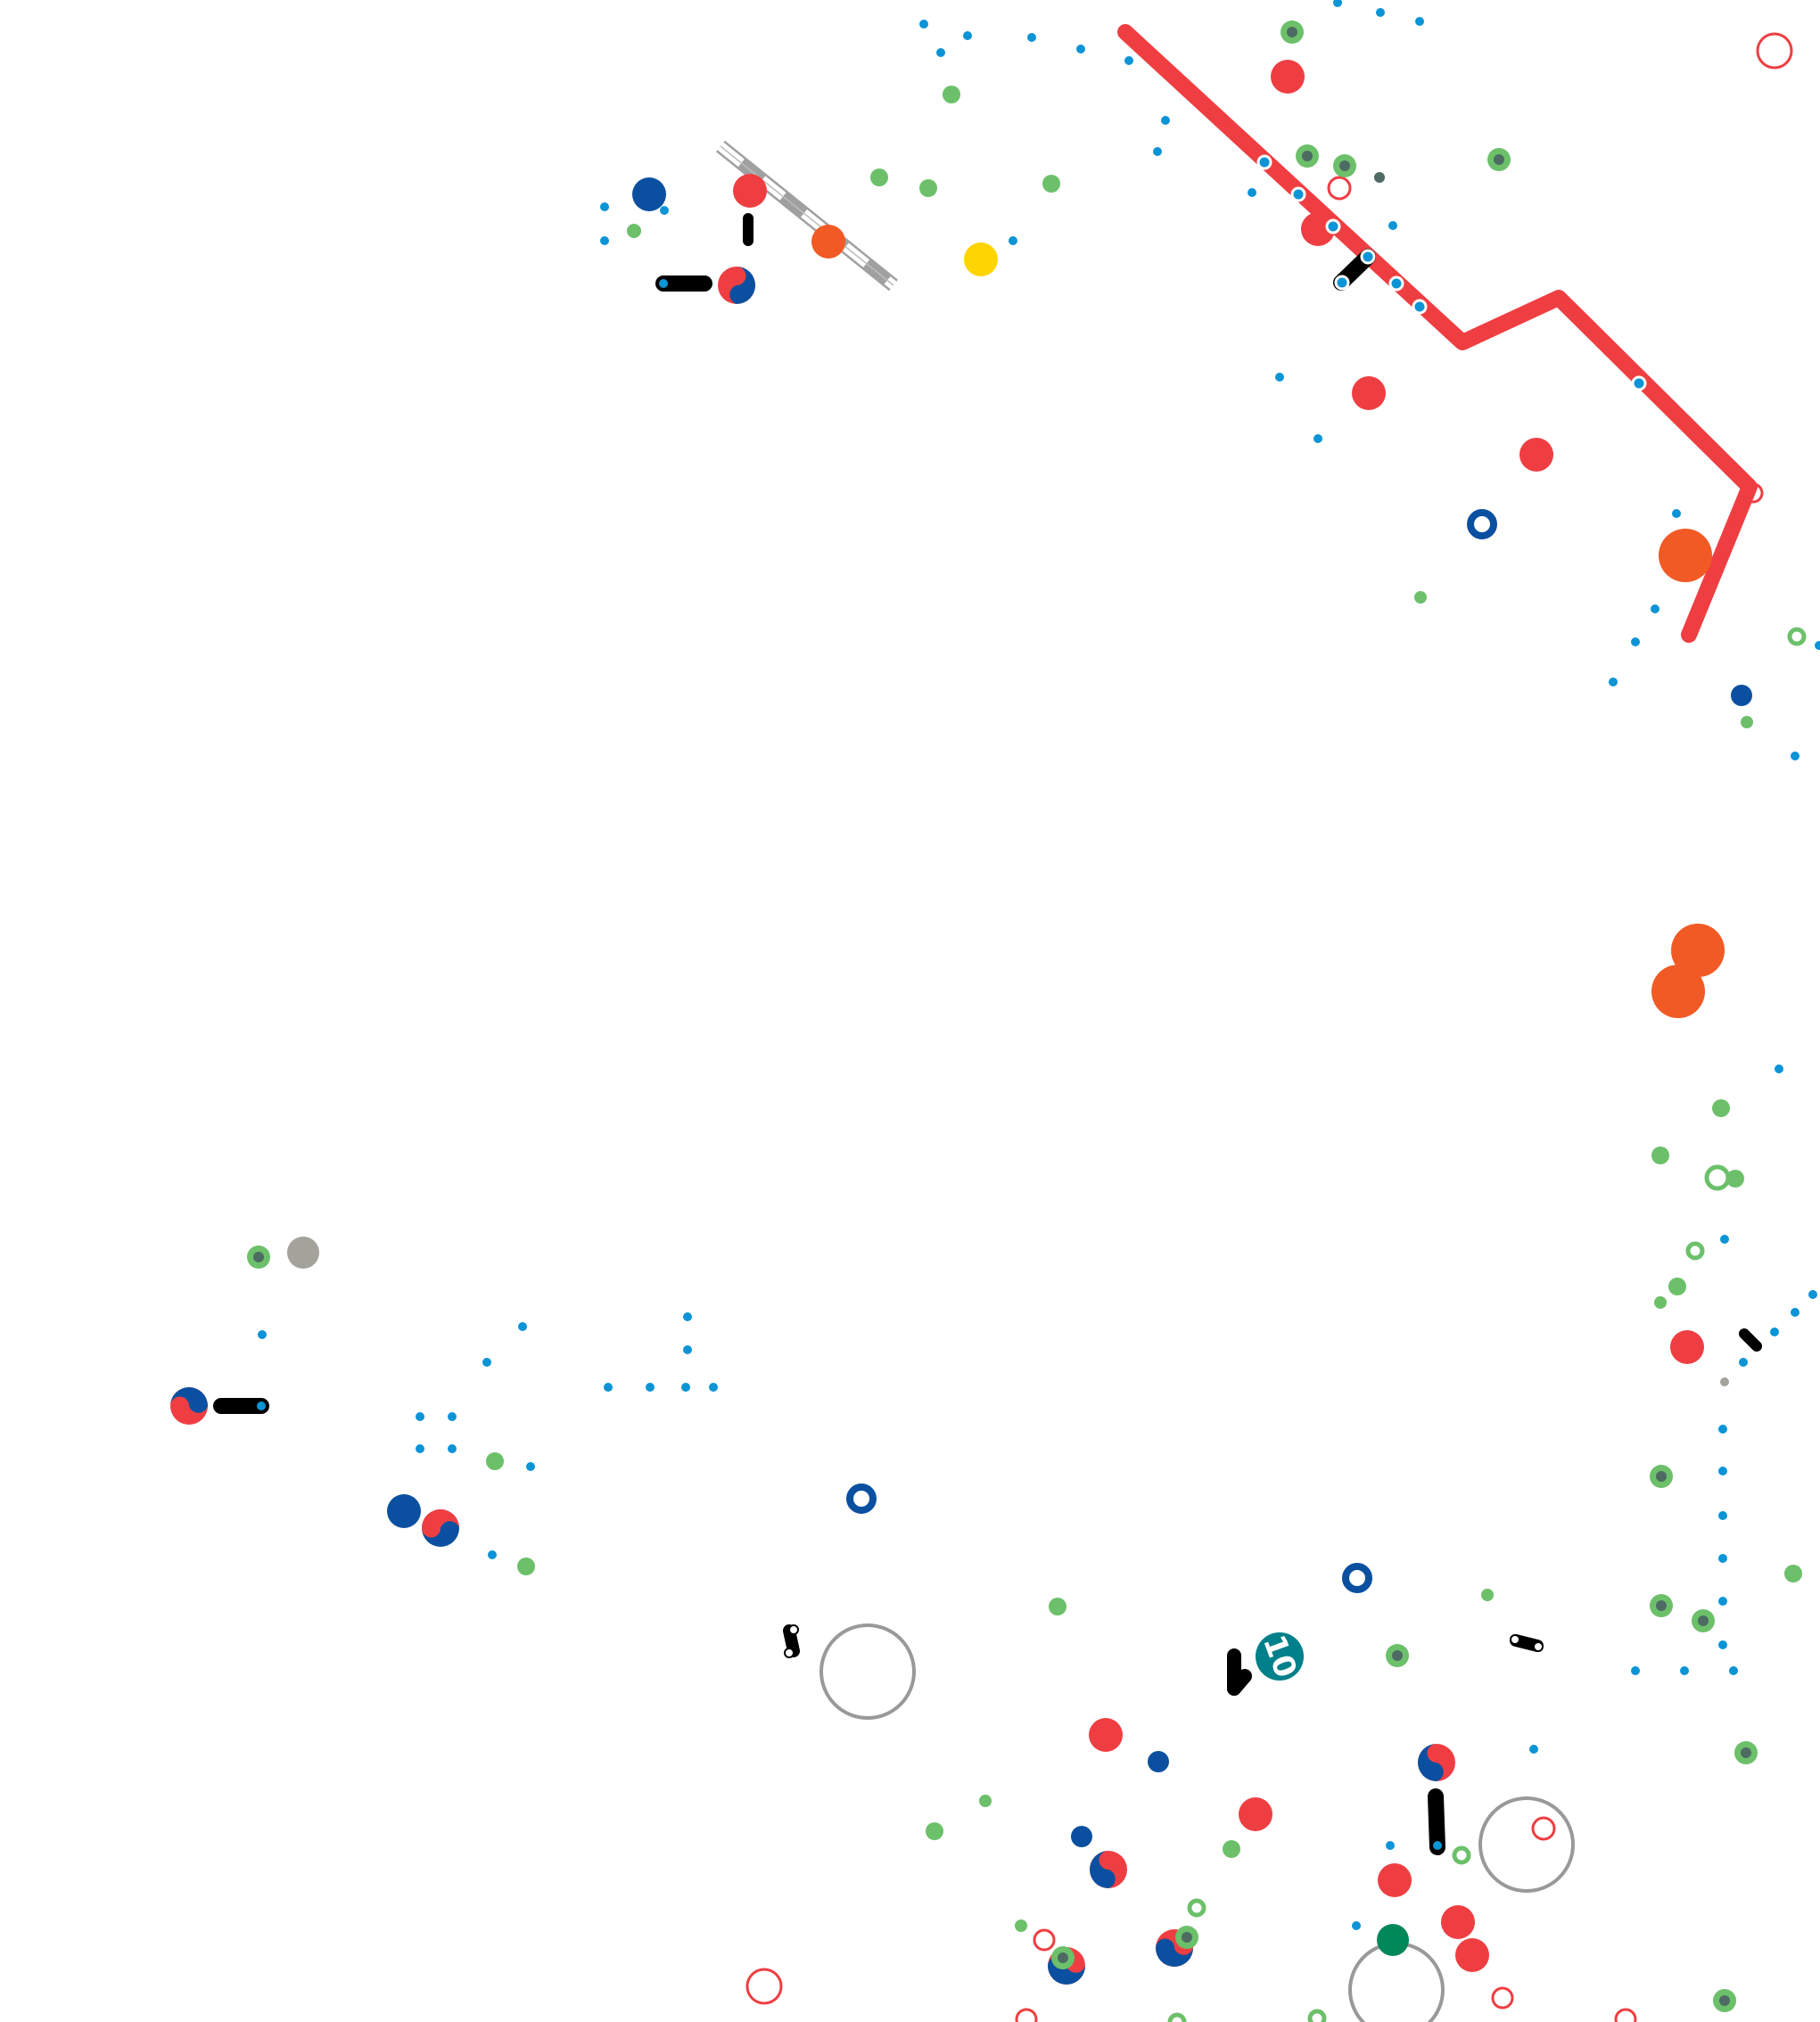 This screenshot has height=2022, width=1820. I want to click on route-badge-label: 10, so click(1280, 1657).